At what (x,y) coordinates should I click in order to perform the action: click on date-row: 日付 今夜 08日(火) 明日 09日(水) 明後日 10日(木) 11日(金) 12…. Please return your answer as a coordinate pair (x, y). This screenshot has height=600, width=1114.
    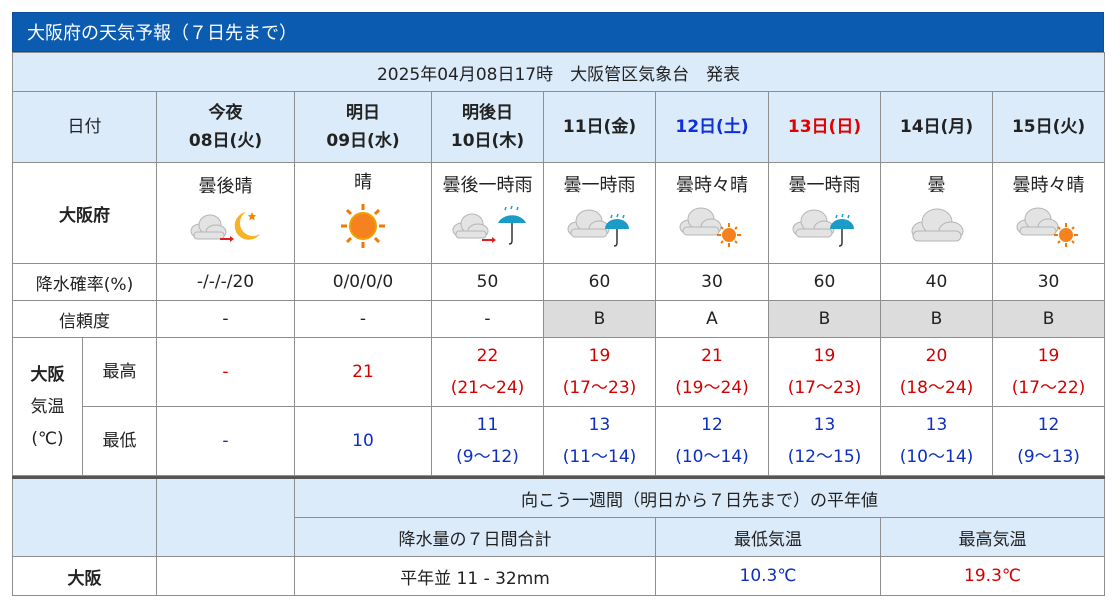
    Looking at the image, I should click on (559, 127).